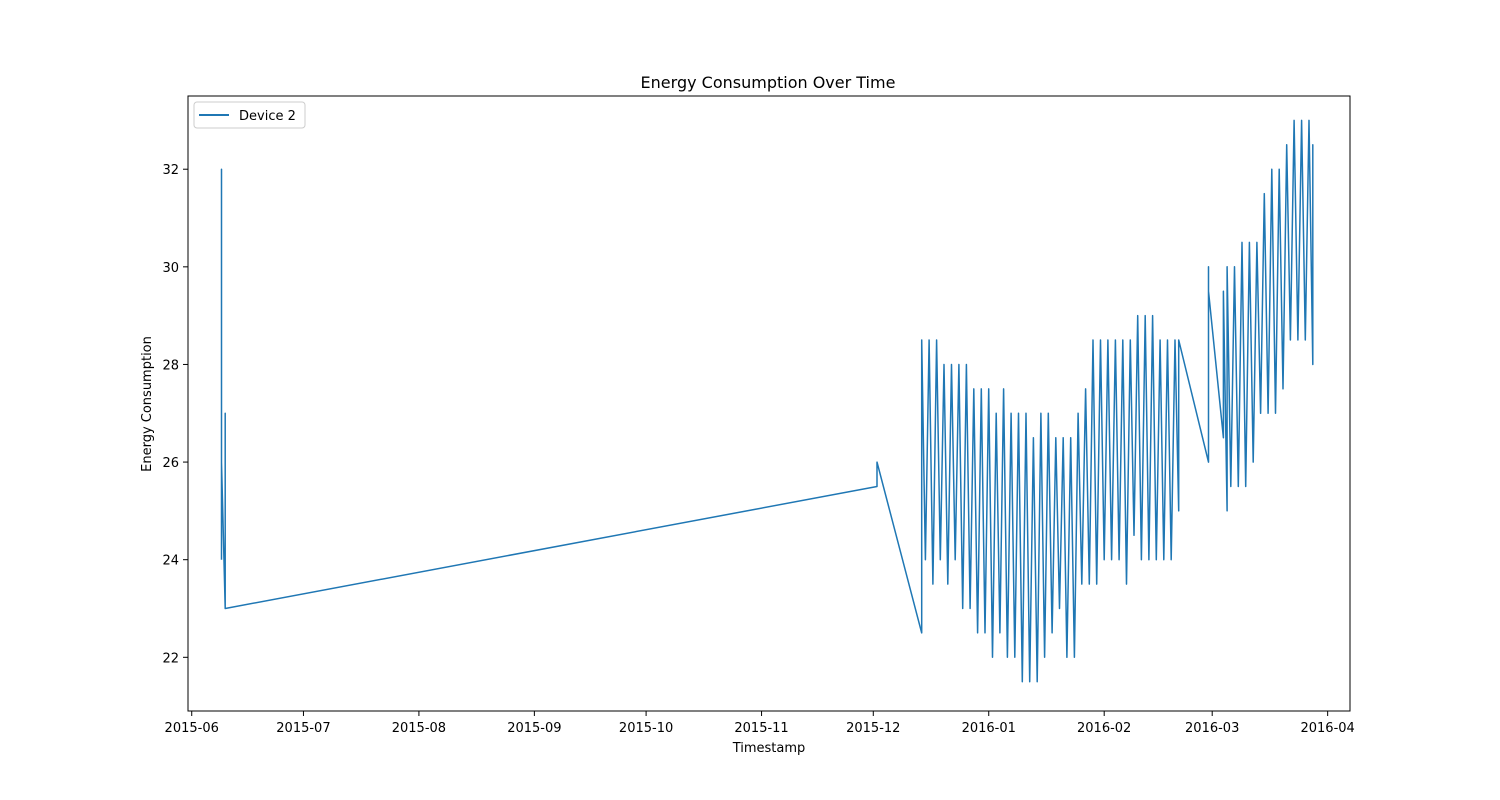  What do you see at coordinates (769, 748) in the screenshot?
I see `x-axis-label: Timestamp` at bounding box center [769, 748].